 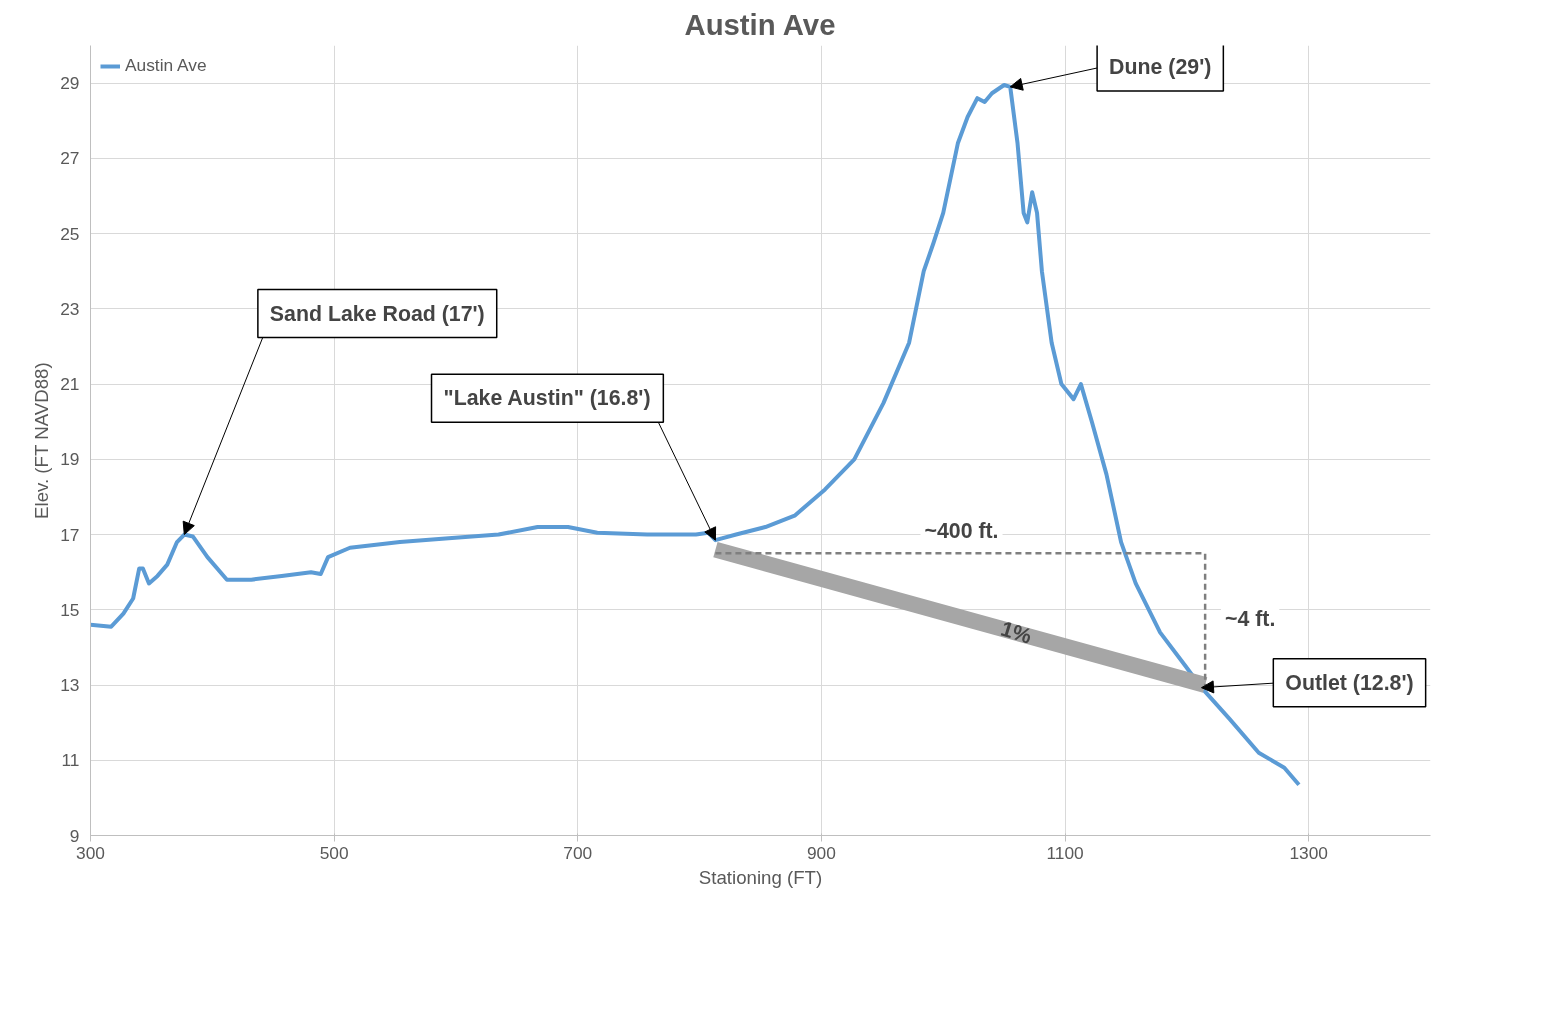 I want to click on y-tick-label: 25, so click(x=70, y=233).